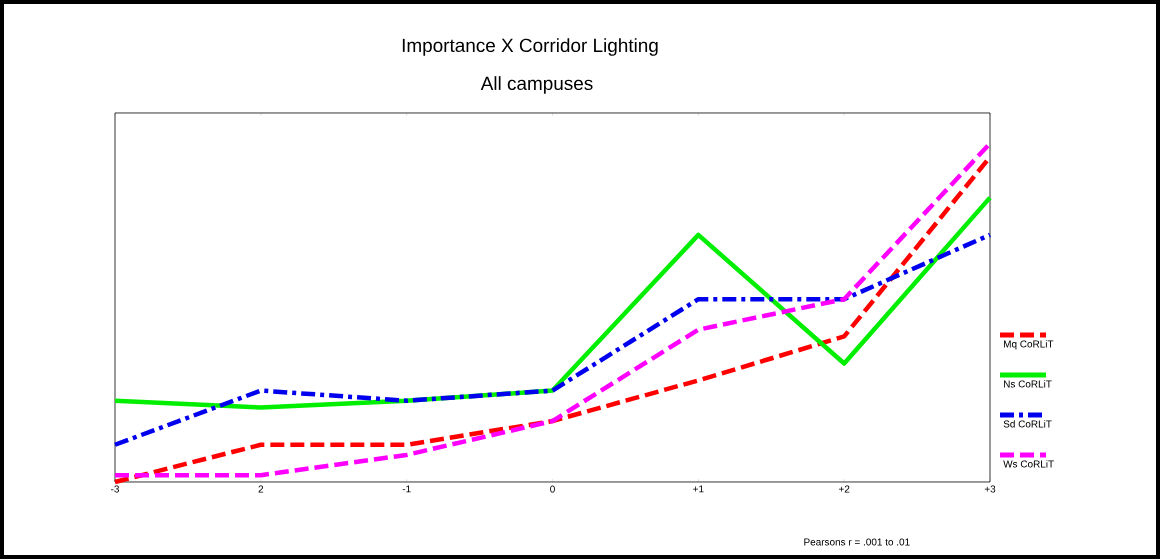  Describe the element at coordinates (1028, 384) in the screenshot. I see `legend-label: Ns CoRLiT` at that location.